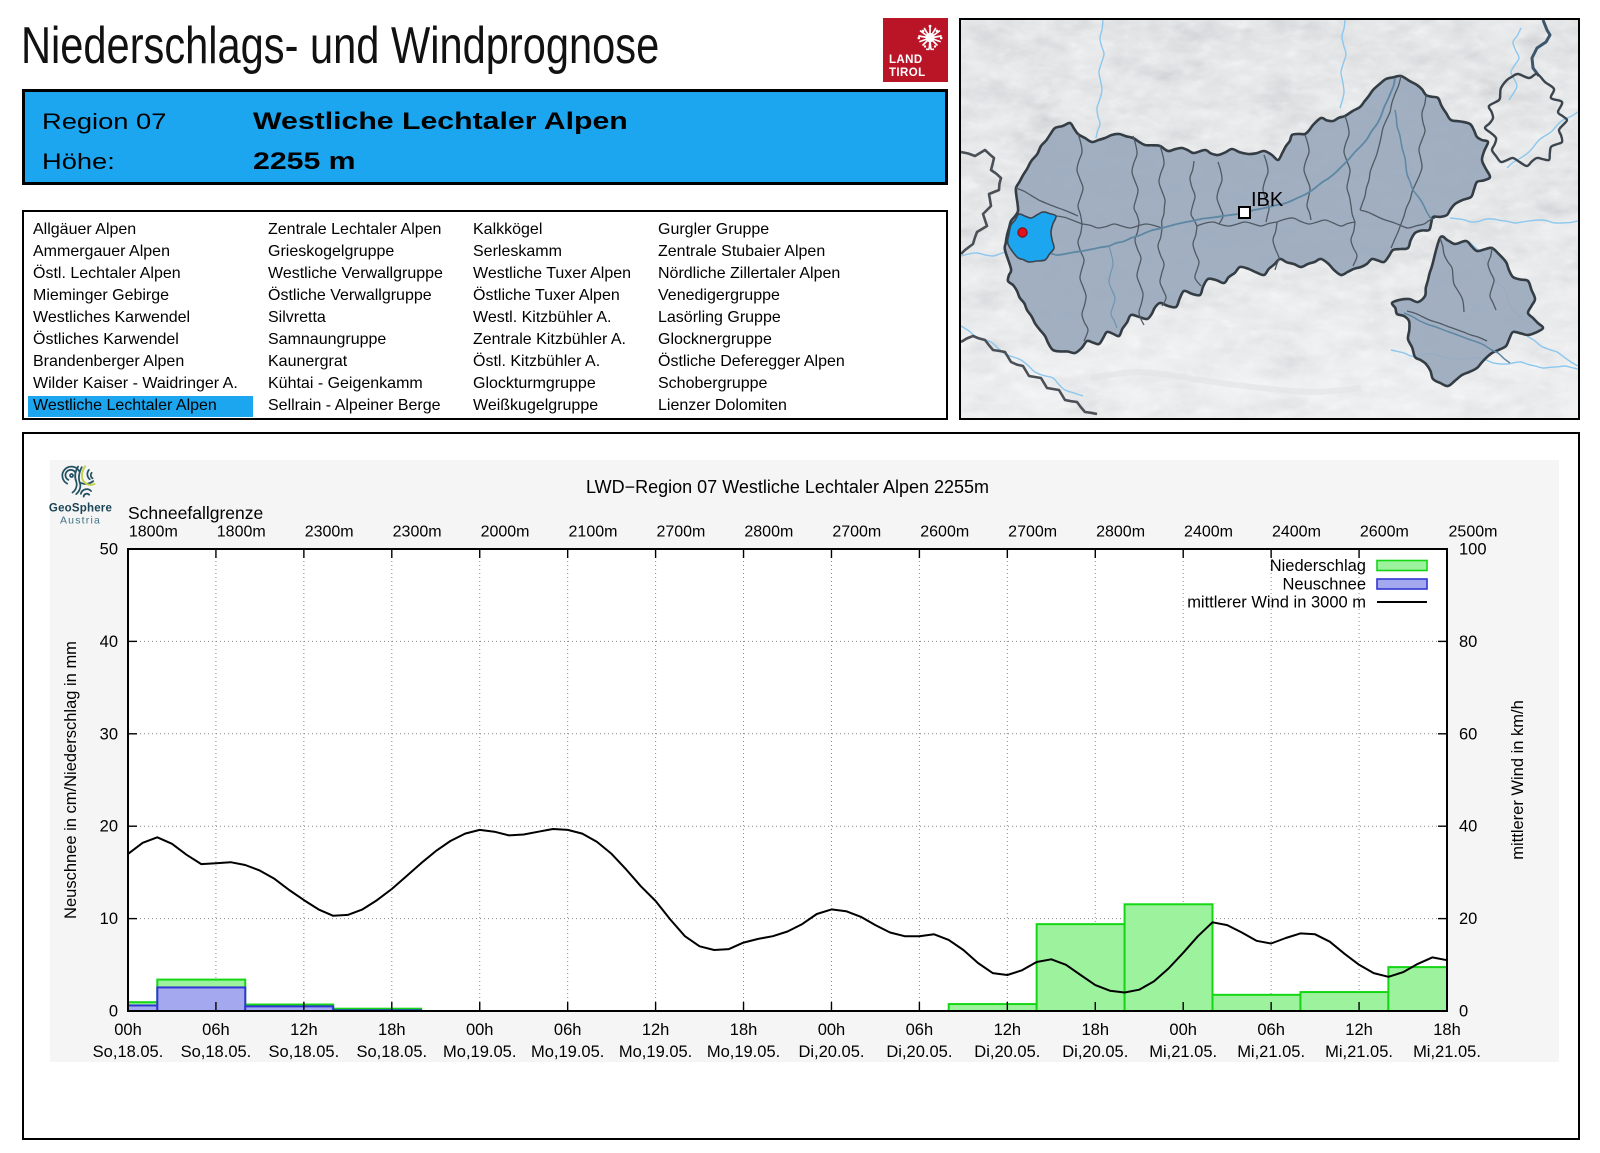  I want to click on region-list-item: Kaunergrat, so click(308, 361).